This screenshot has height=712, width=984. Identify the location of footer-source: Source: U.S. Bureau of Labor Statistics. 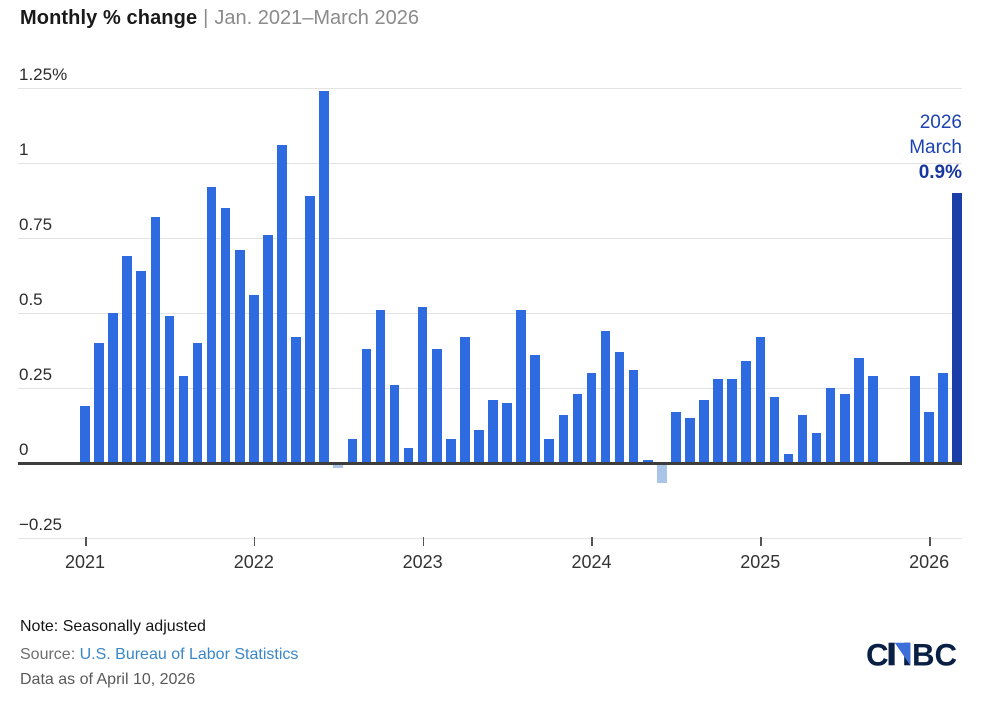
(159, 655).